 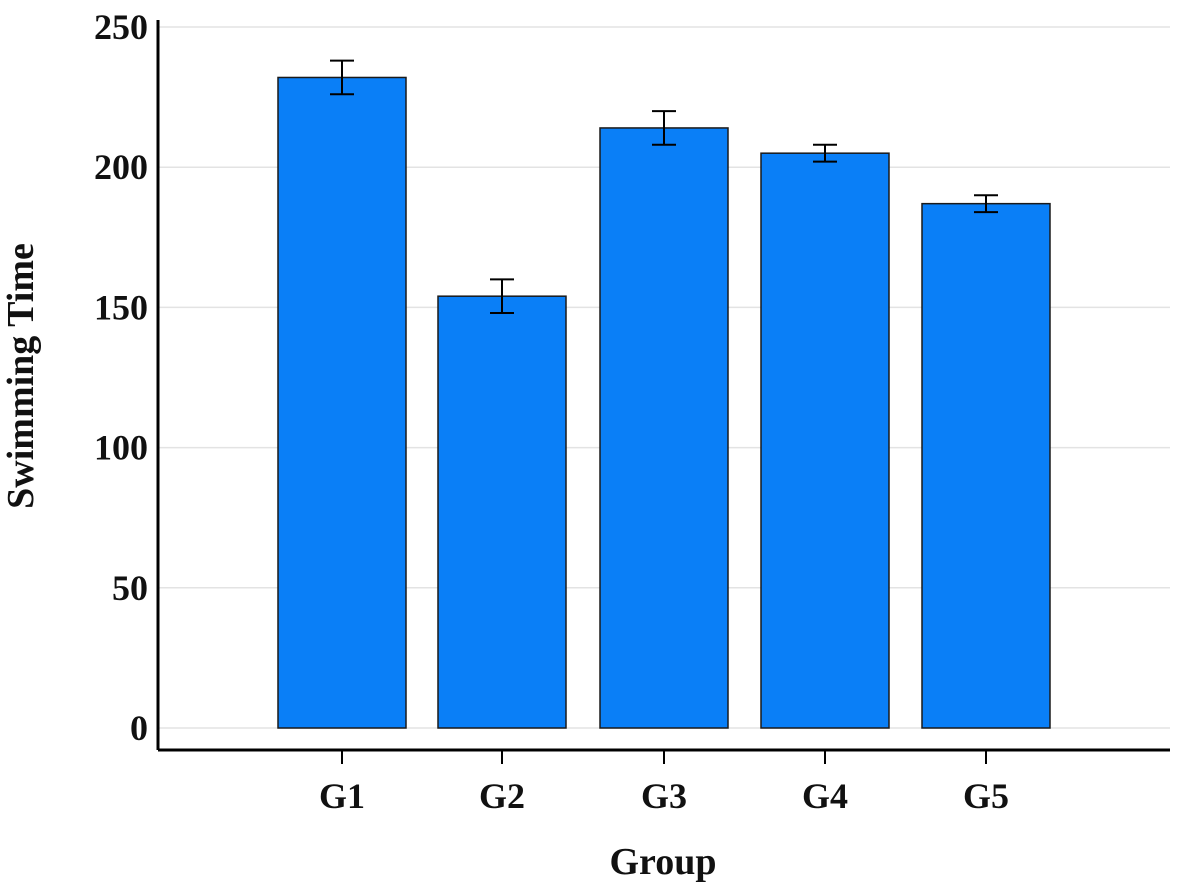 I want to click on x-tick-label: G1, so click(x=342, y=796).